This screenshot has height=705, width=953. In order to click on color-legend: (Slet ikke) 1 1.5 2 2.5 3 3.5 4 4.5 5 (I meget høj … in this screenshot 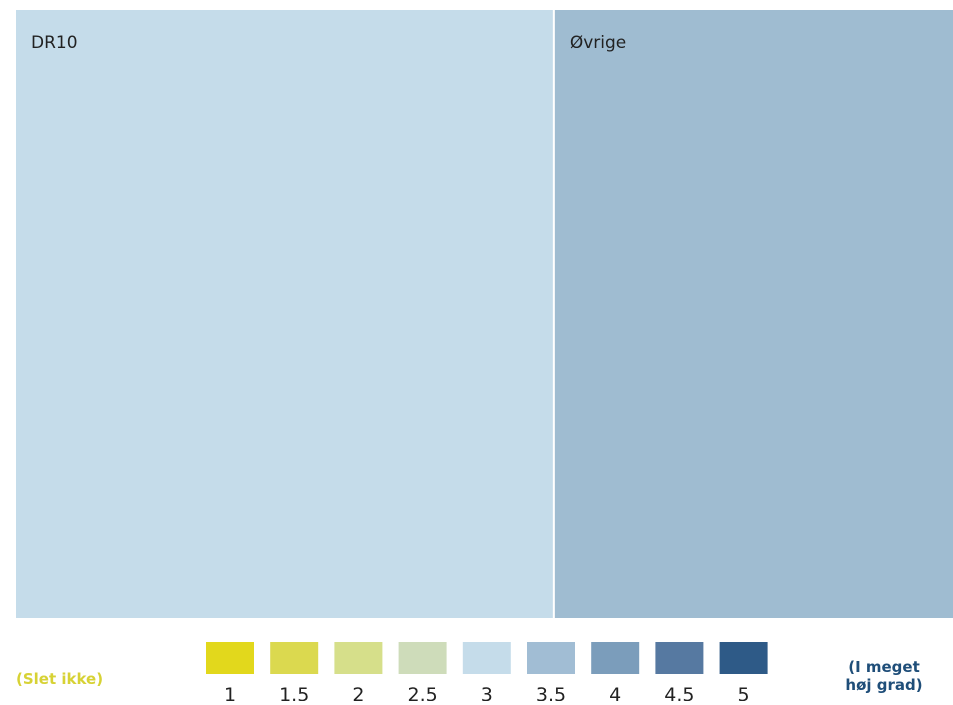, I will do `click(469, 673)`.